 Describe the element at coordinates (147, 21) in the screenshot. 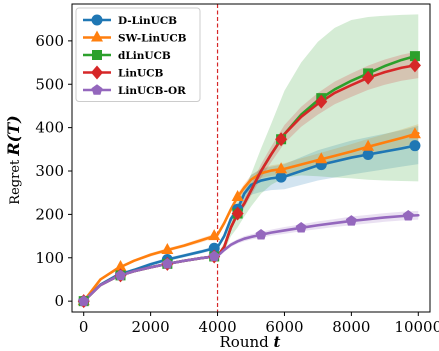

I see `d-linucb-legend-label: D-LinUCB` at that location.